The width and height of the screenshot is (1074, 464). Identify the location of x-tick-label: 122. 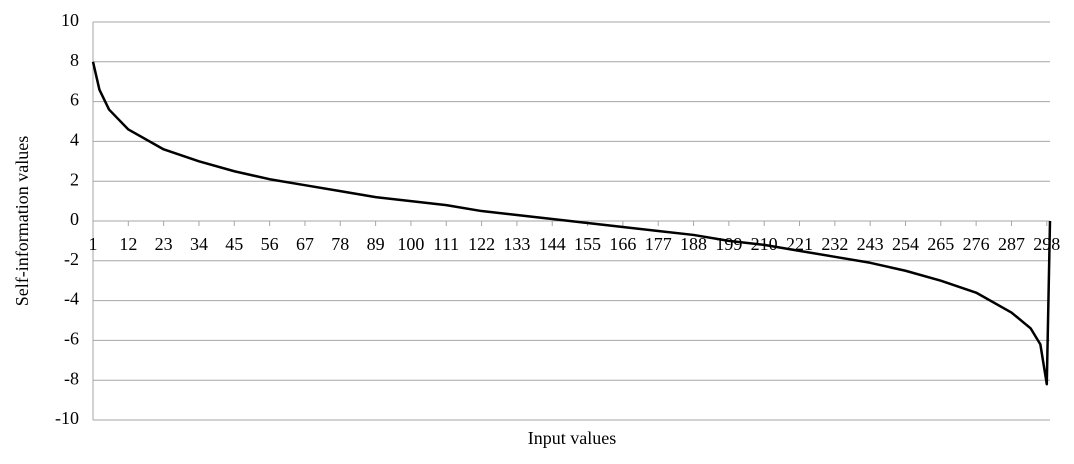
(481, 244).